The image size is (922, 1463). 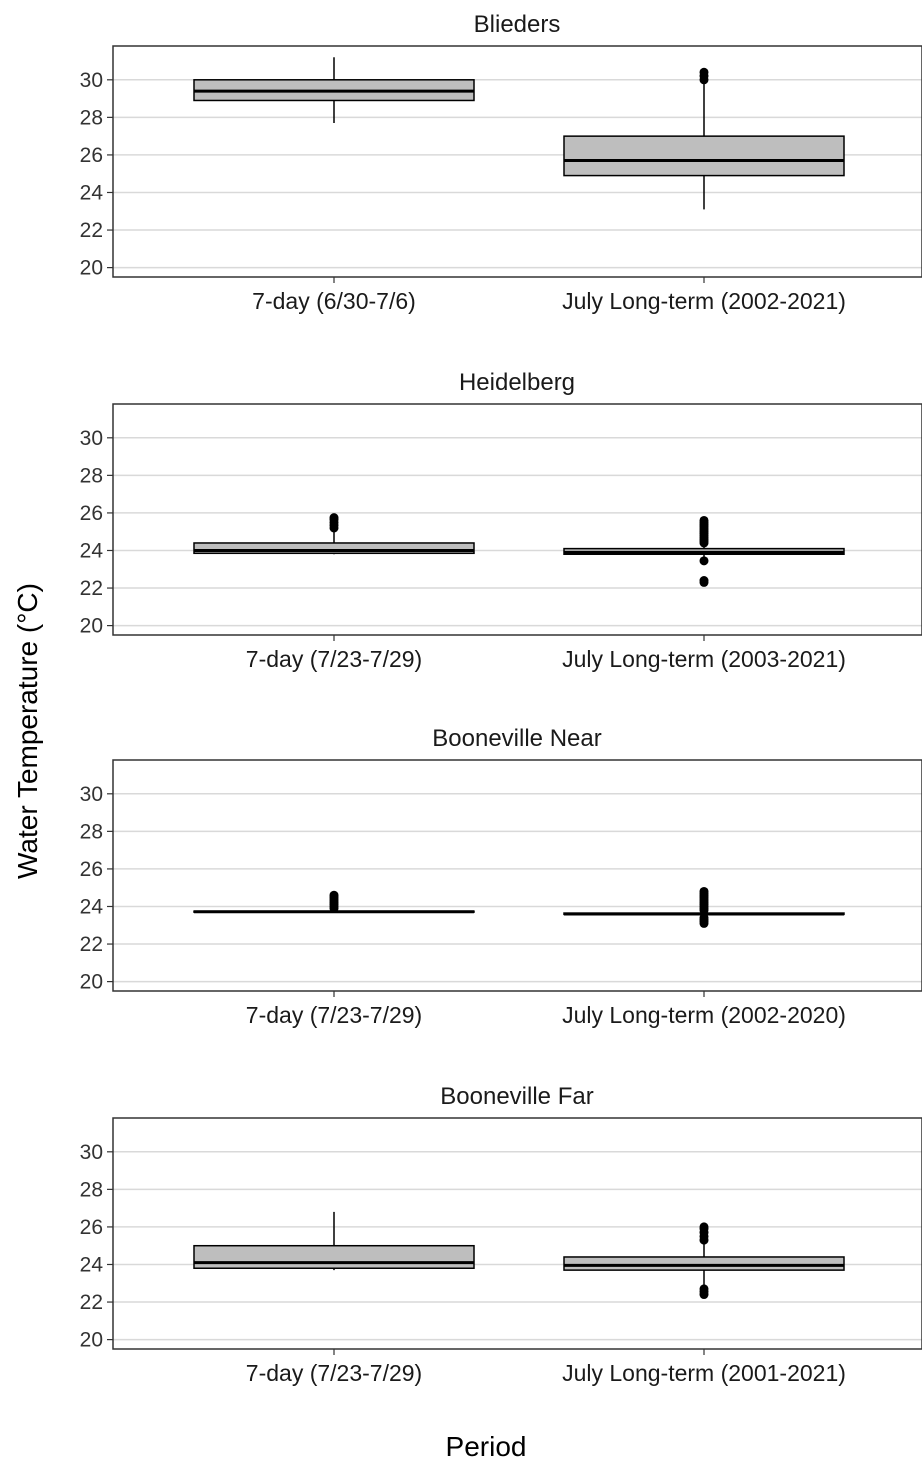 I want to click on panel-title: Heidelberg, so click(x=517, y=382).